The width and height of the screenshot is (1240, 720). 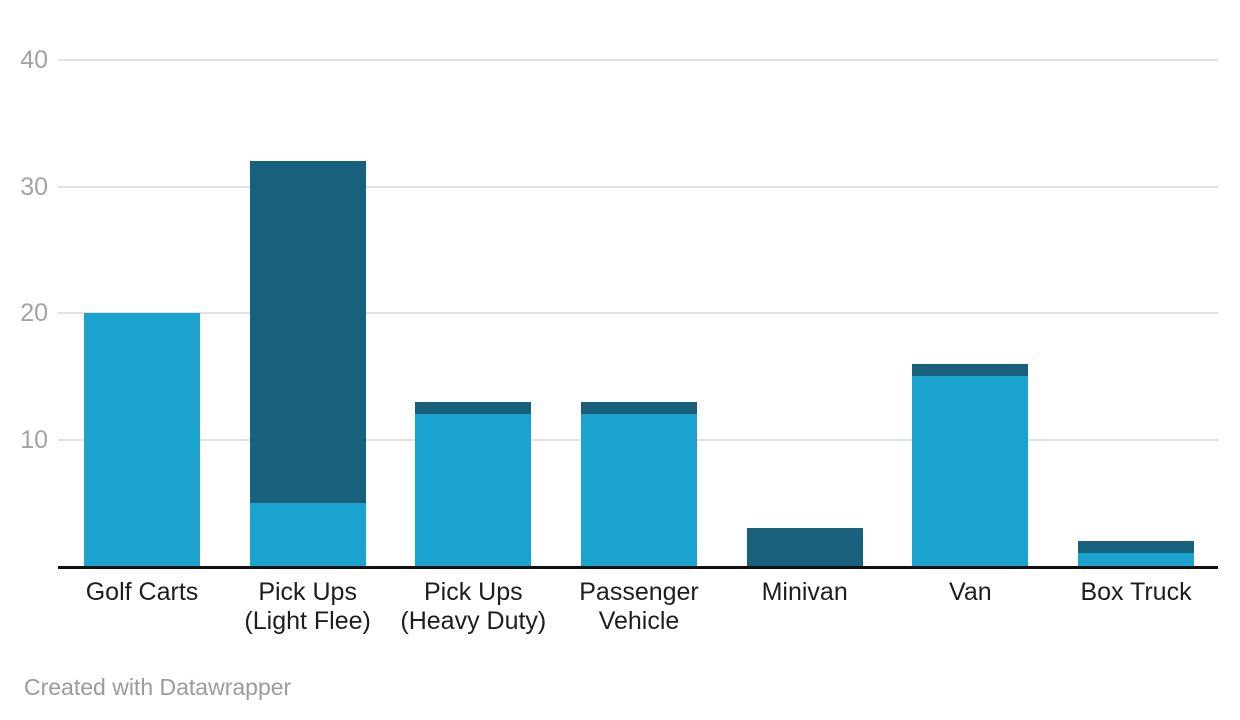 I want to click on attribution-link: Created with Datawrapper, so click(x=158, y=687).